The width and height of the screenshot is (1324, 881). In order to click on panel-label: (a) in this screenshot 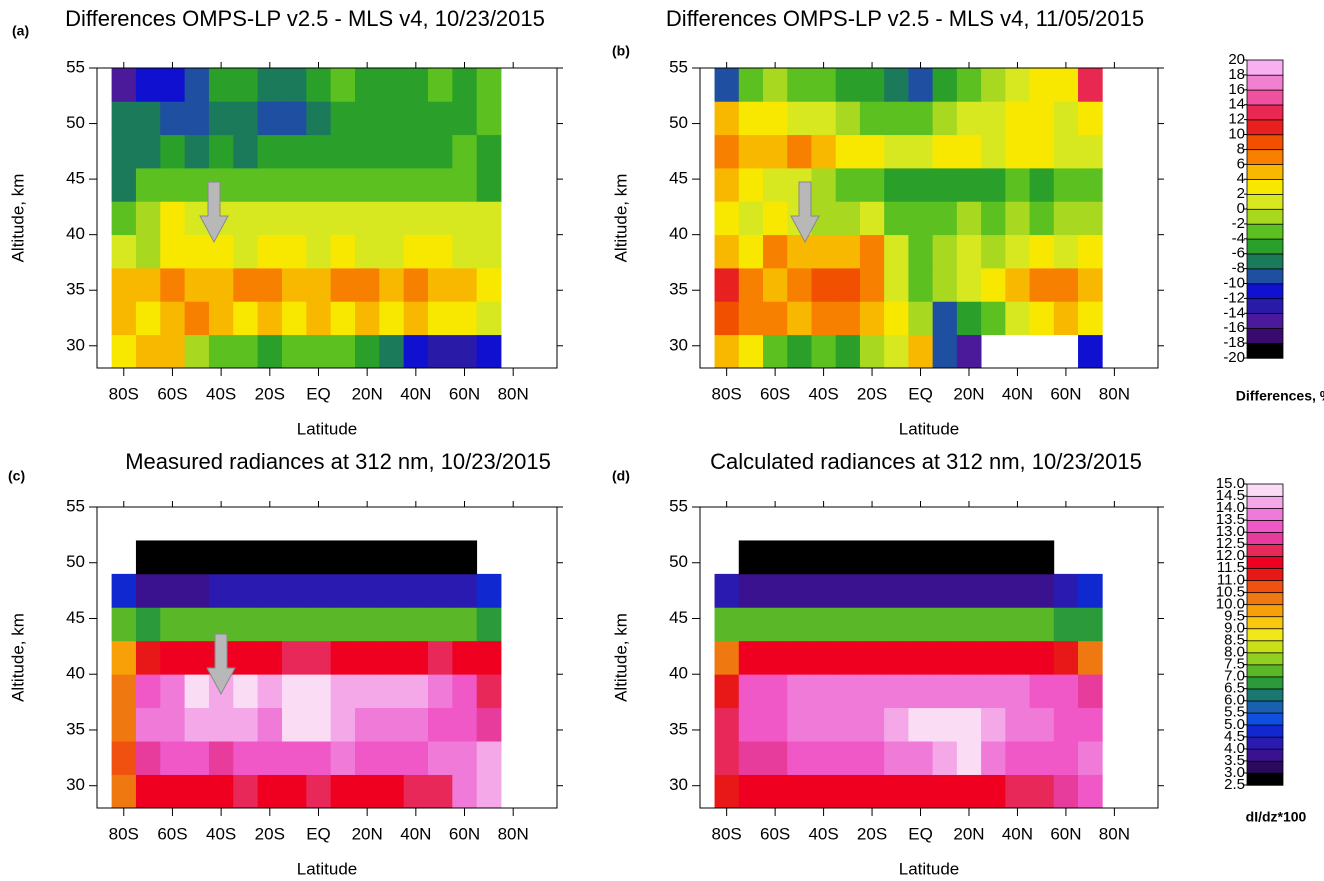, I will do `click(20, 31)`.